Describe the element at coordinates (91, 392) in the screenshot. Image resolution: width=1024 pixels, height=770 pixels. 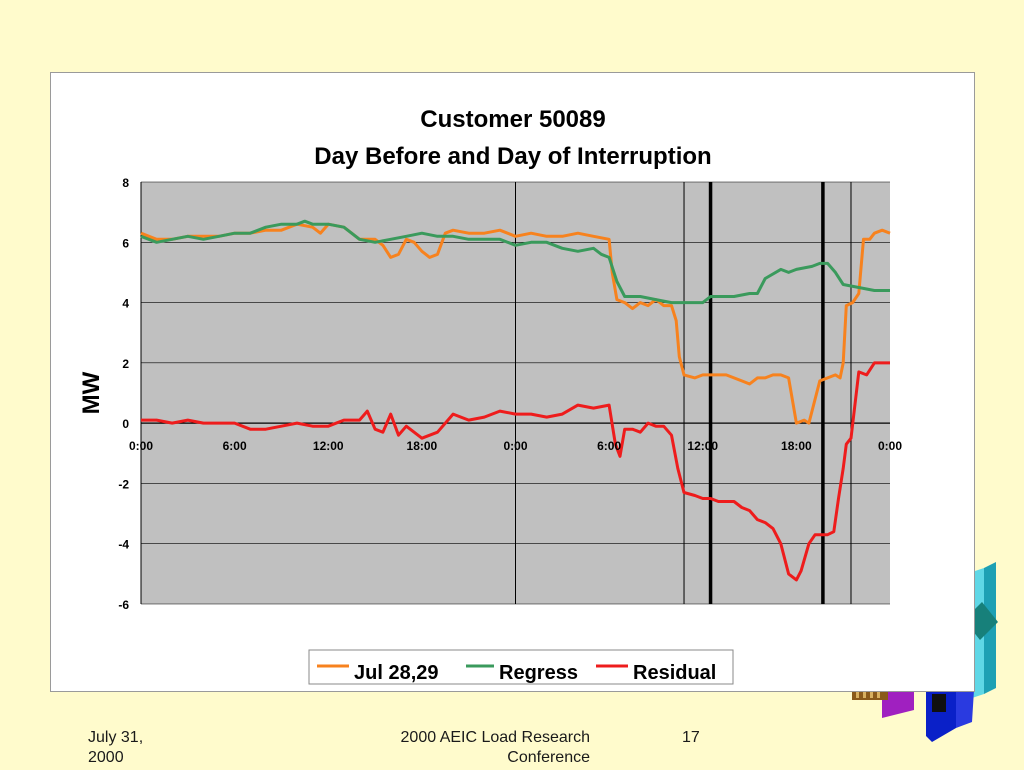
I see `y-axis-label: MW` at that location.